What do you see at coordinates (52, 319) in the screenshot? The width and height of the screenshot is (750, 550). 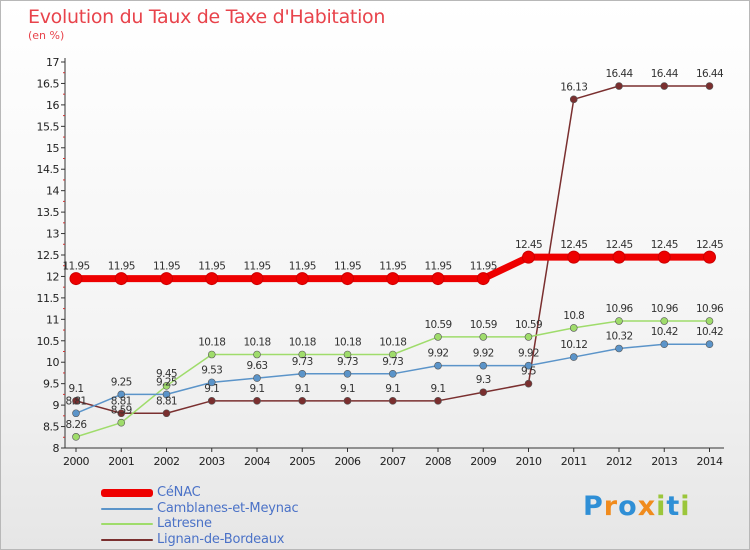 I see `y-tick-label: 11` at bounding box center [52, 319].